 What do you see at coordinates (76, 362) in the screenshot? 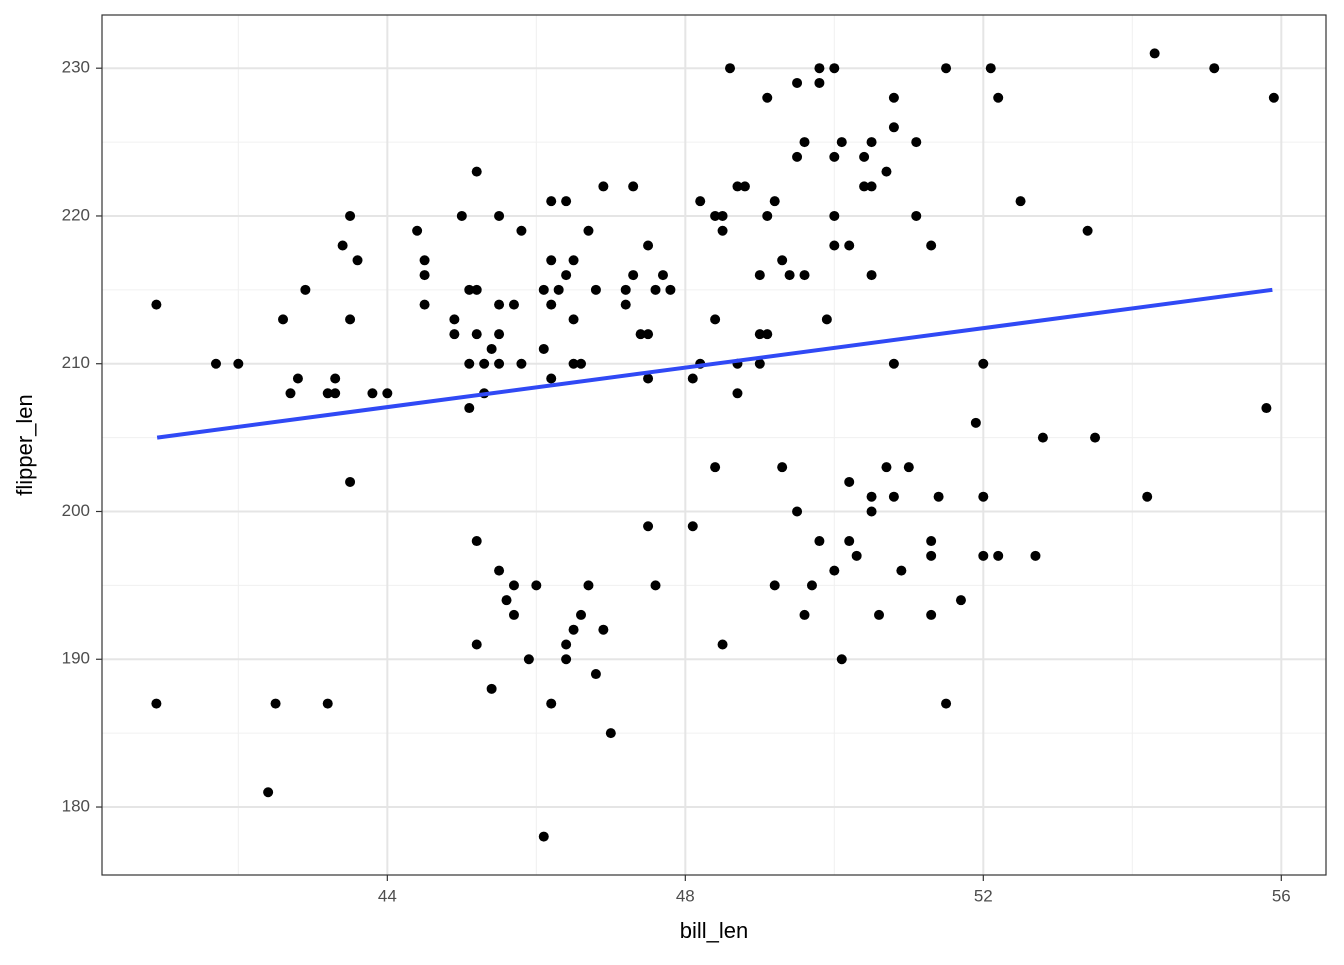
I see `y-tick-label: 210` at bounding box center [76, 362].